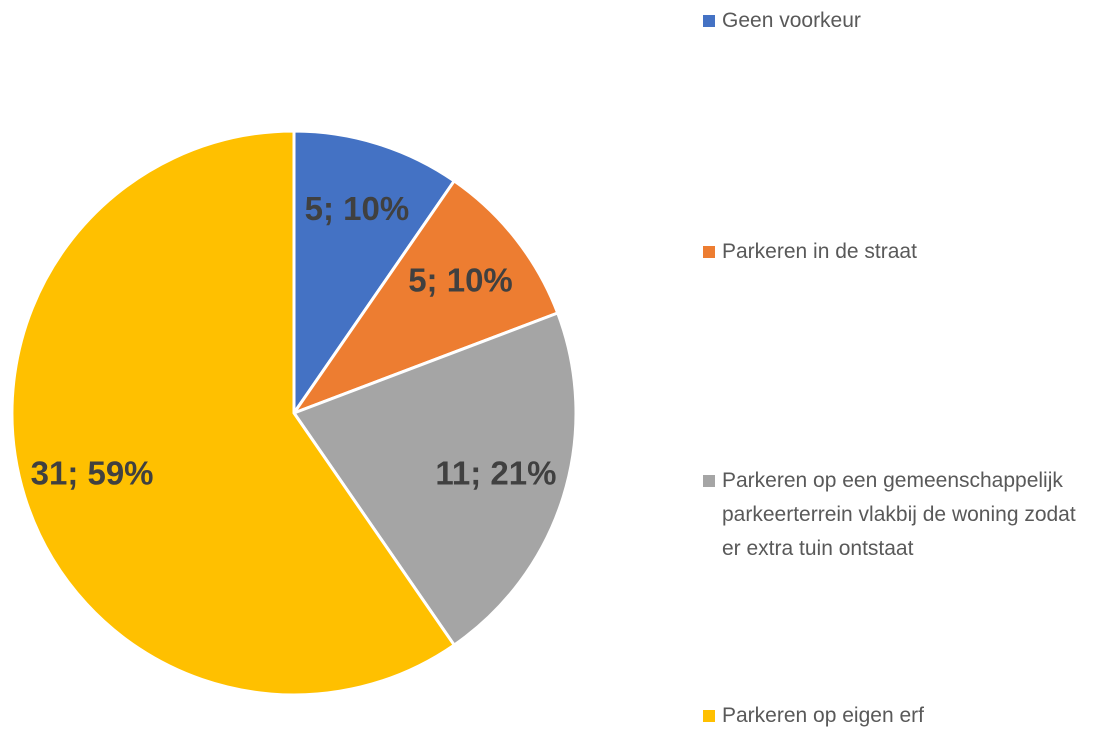  Describe the element at coordinates (823, 715) in the screenshot. I see `legend-label: Parkeren op eigen erf` at that location.